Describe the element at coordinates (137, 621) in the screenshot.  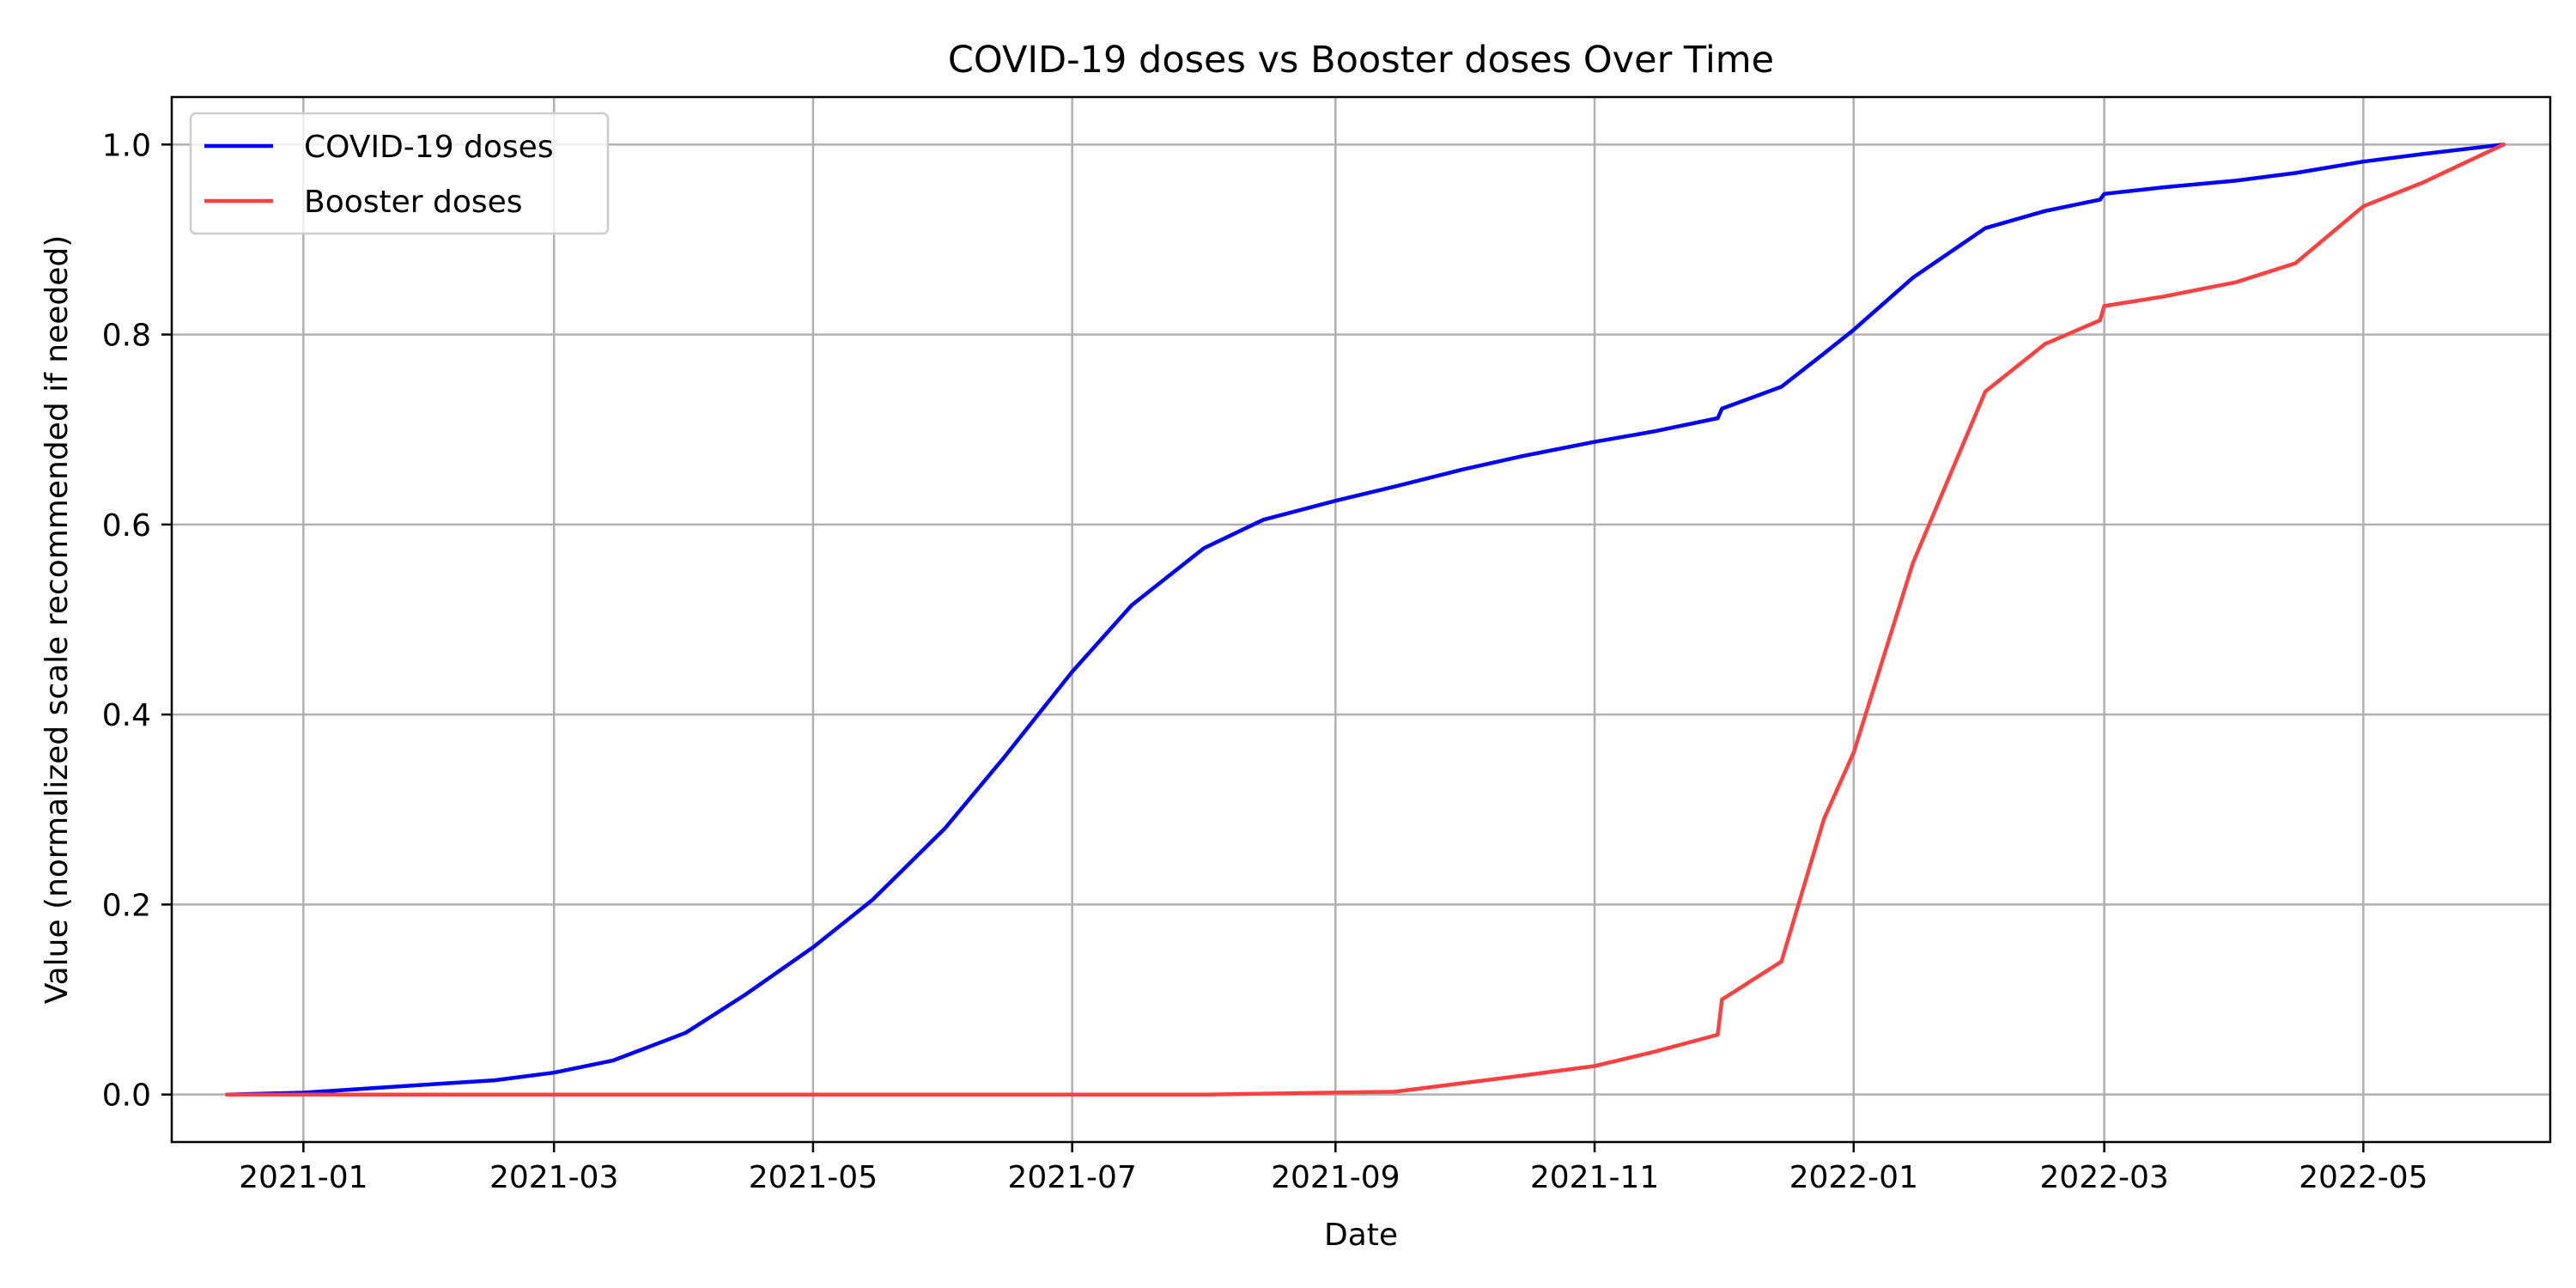
I see `y-axis: 0.0 0.2 0.4 0.6 0.8 1.0` at that location.